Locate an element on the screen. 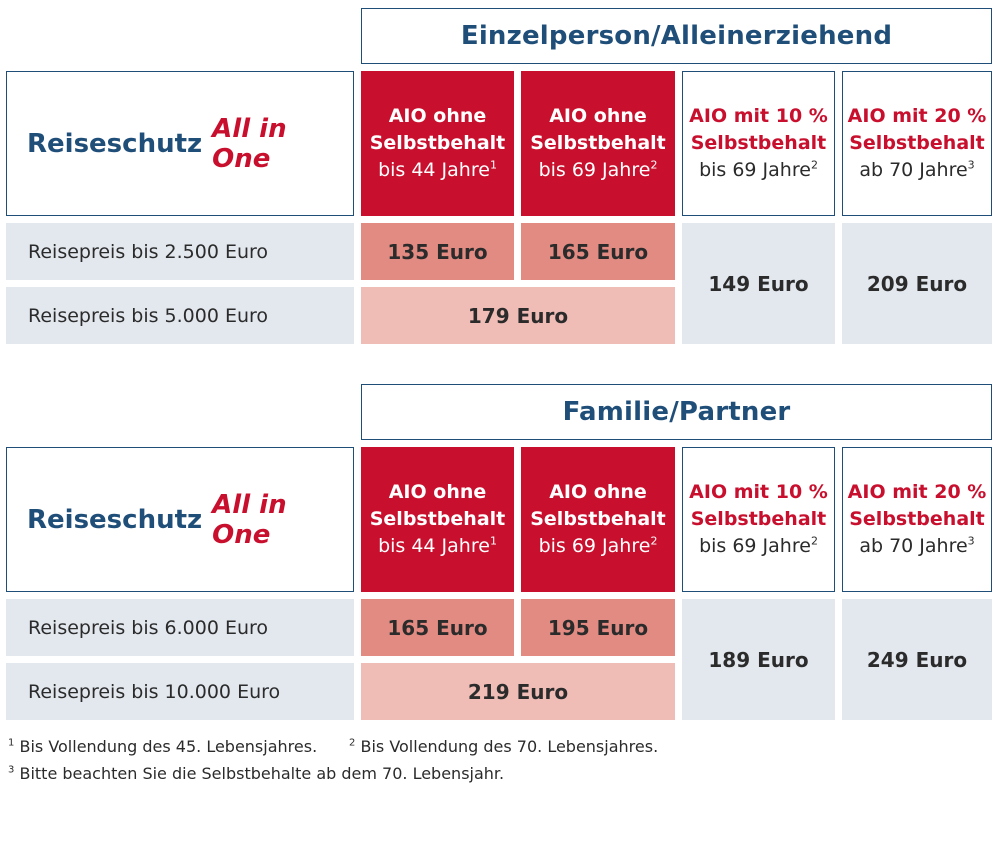  section-header-familie: Familie/Partner is located at coordinates (676, 412).